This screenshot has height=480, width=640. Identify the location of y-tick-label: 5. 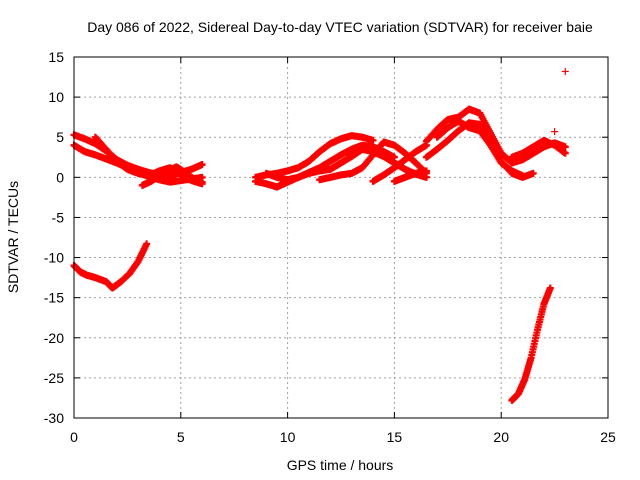
(60, 137).